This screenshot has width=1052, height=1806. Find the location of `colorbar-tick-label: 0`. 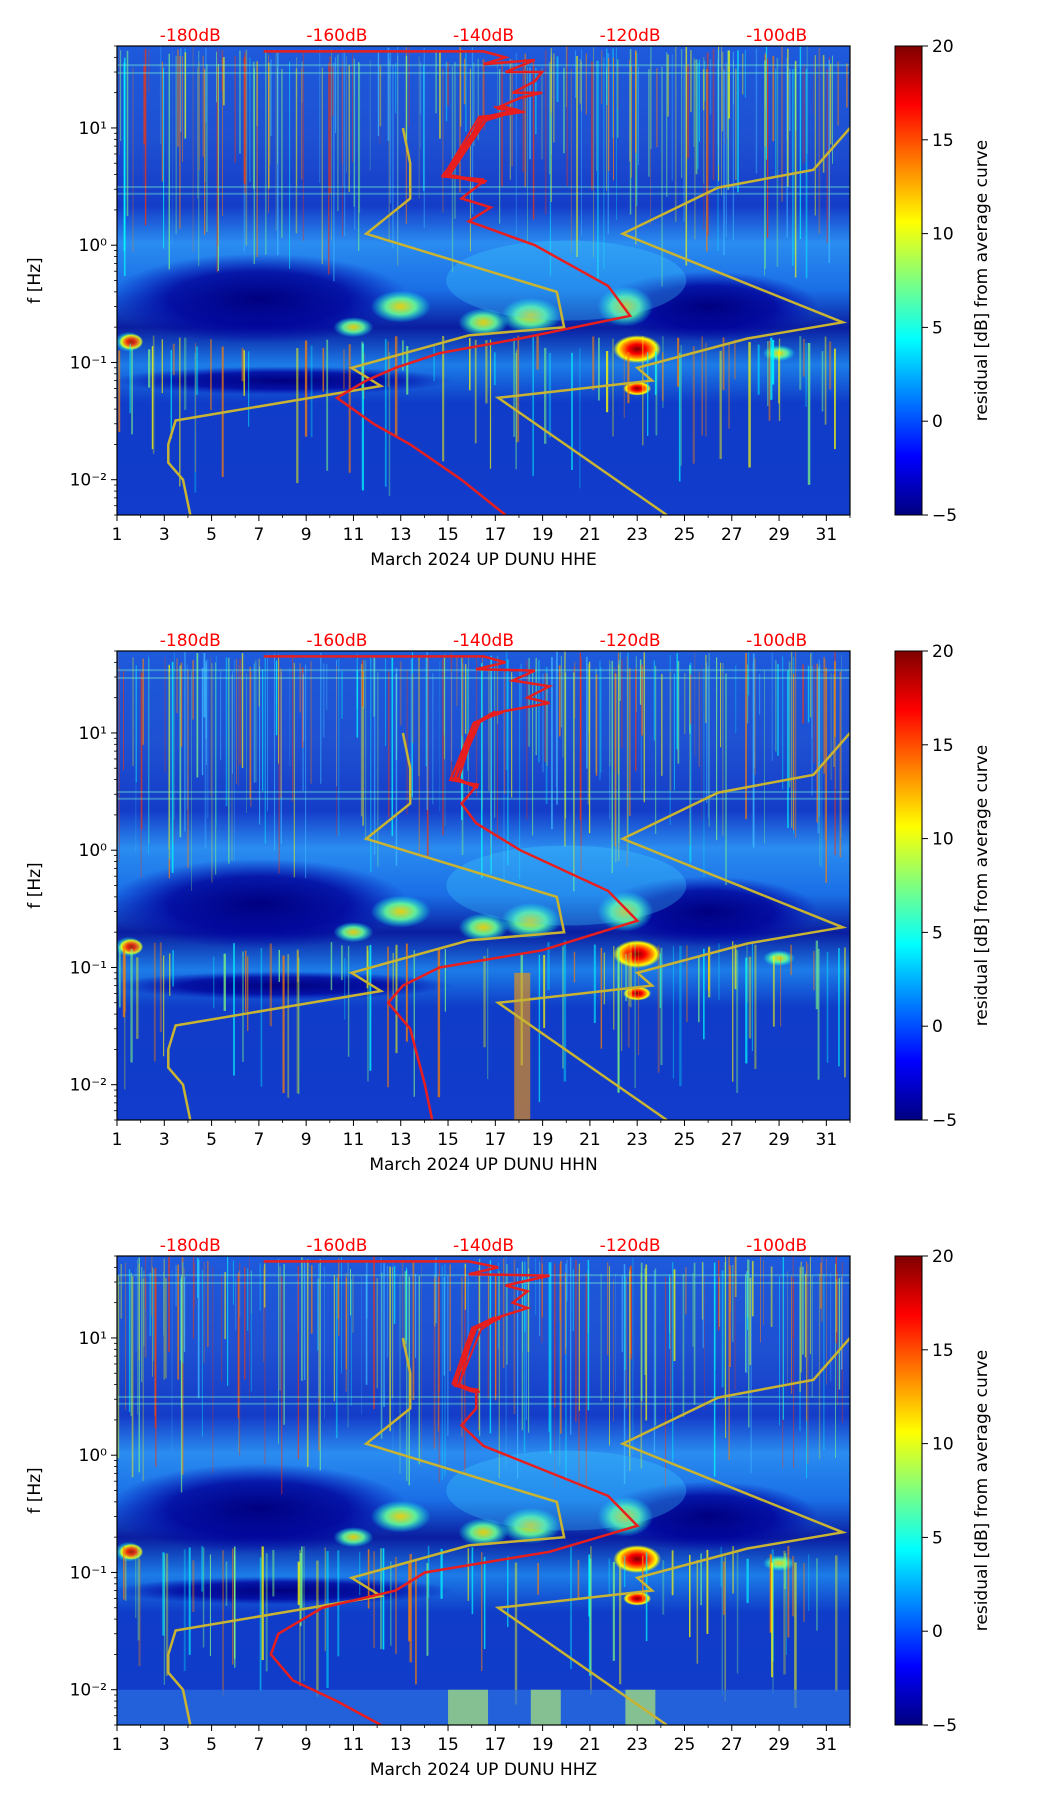

colorbar-tick-label: 0 is located at coordinates (937, 1632).